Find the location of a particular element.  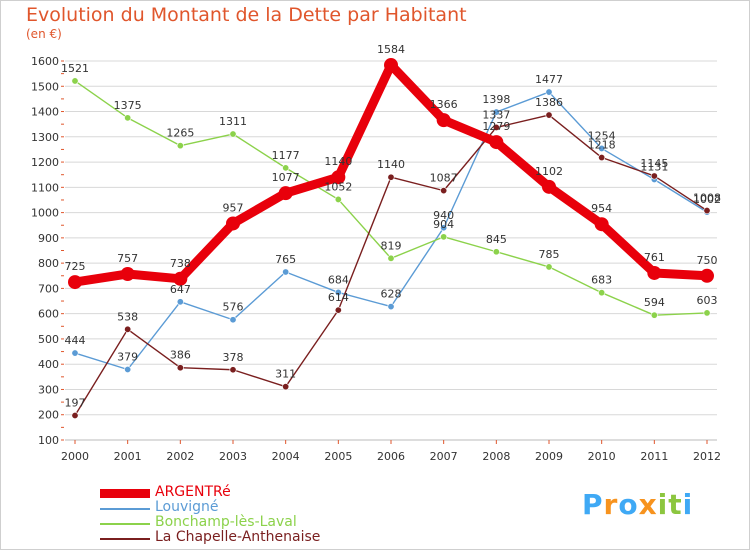

brand-letter: o is located at coordinates (628, 504).